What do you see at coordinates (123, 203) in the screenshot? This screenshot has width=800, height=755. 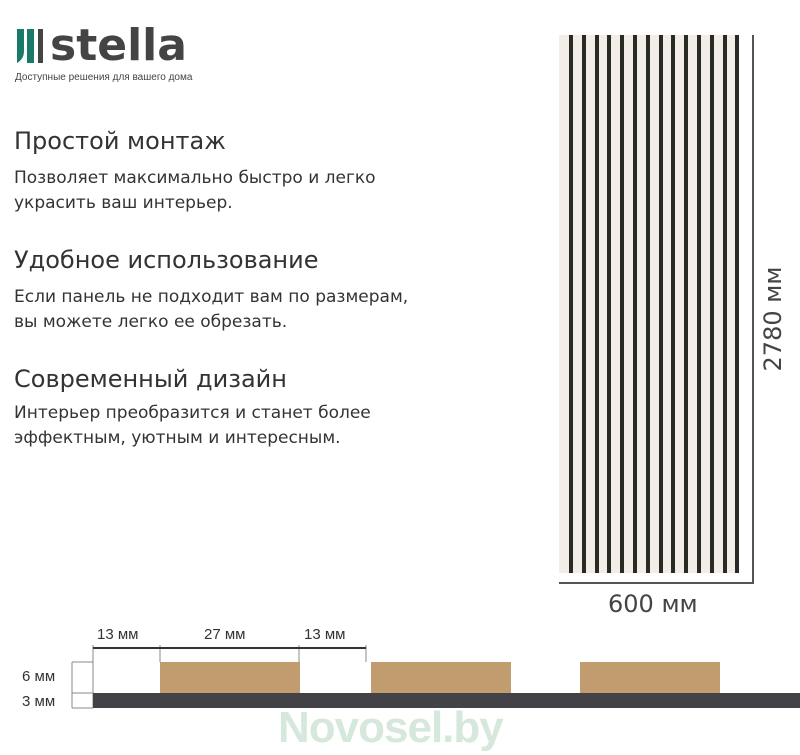 I see `feature-text-line: украсить ваш интерьер.` at bounding box center [123, 203].